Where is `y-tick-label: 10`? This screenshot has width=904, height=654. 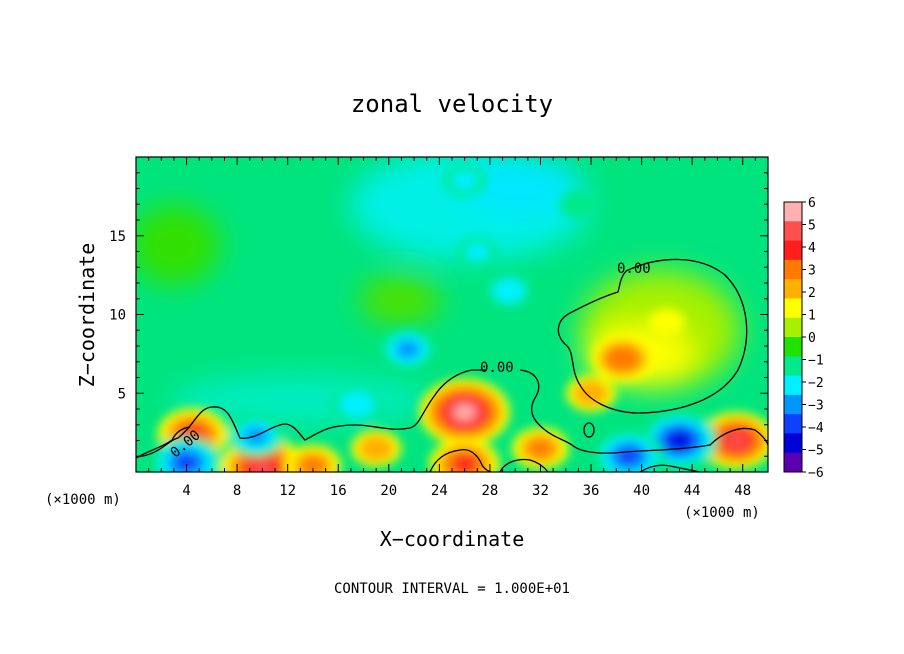
y-tick-label: 10 is located at coordinates (117, 316).